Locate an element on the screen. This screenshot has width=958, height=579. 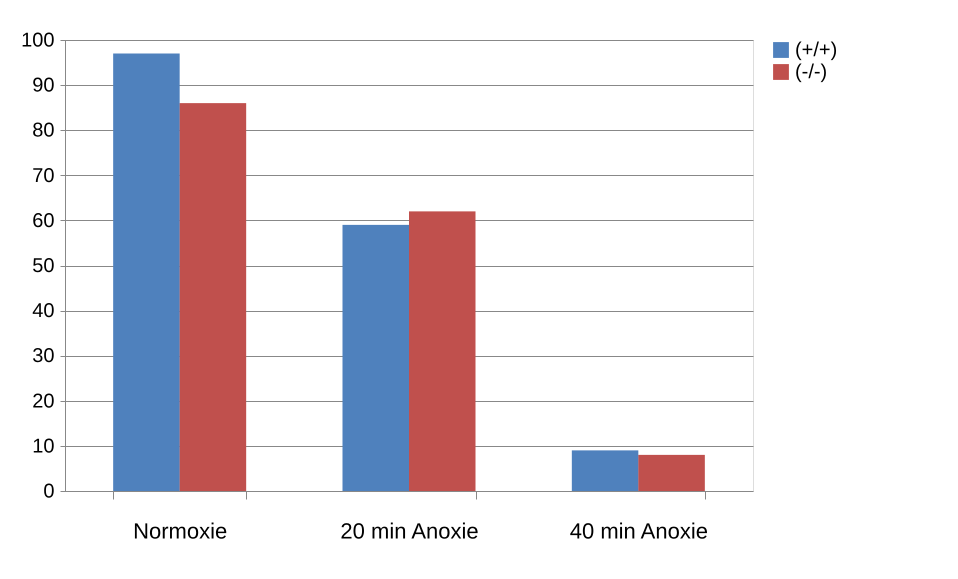
y-tick-label: 80 is located at coordinates (43, 131).